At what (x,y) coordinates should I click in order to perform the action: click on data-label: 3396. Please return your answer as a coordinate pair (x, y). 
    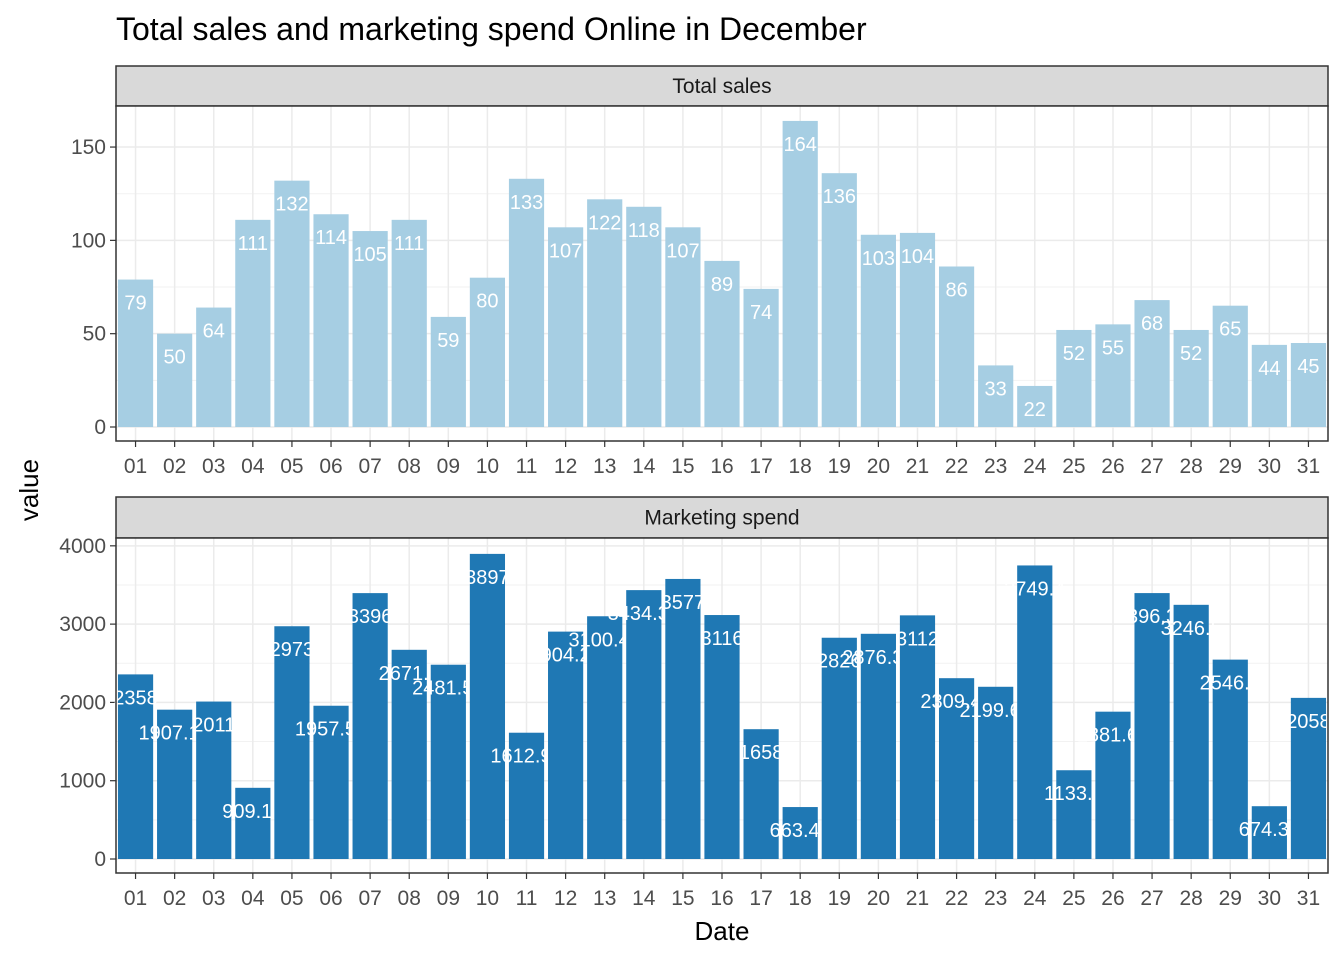
    Looking at the image, I should click on (370, 617).